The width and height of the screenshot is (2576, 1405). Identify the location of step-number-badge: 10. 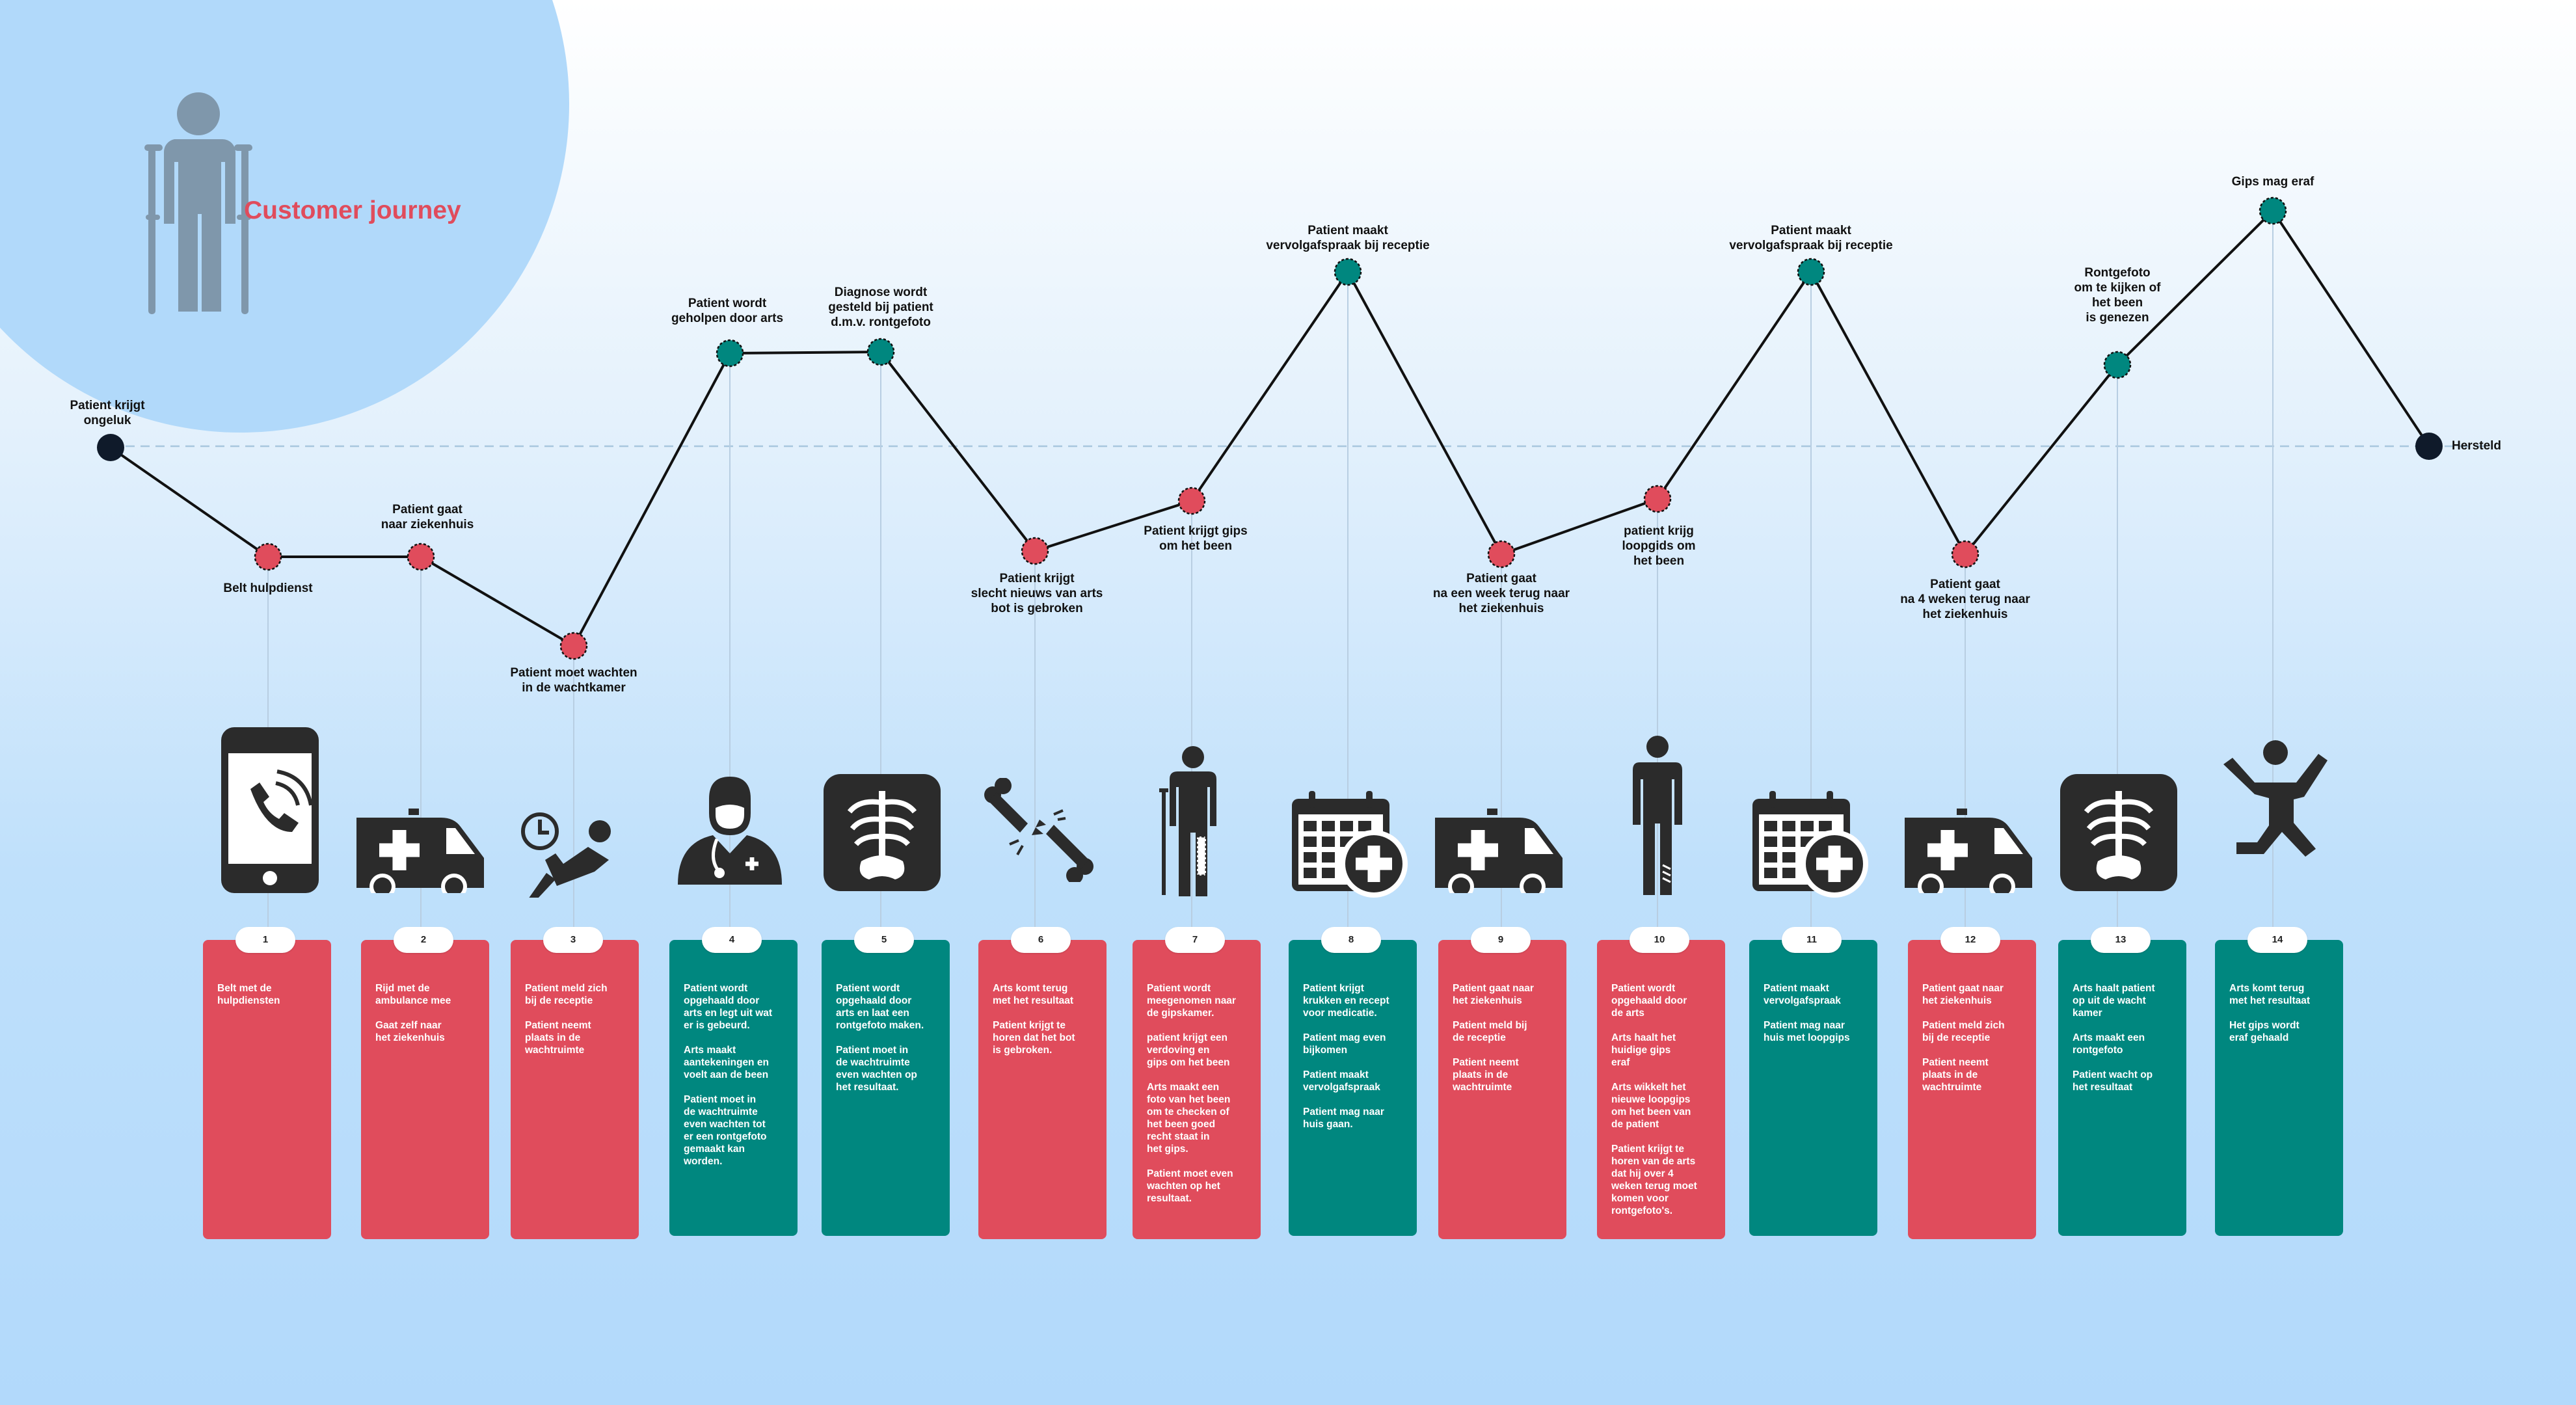
(1660, 940).